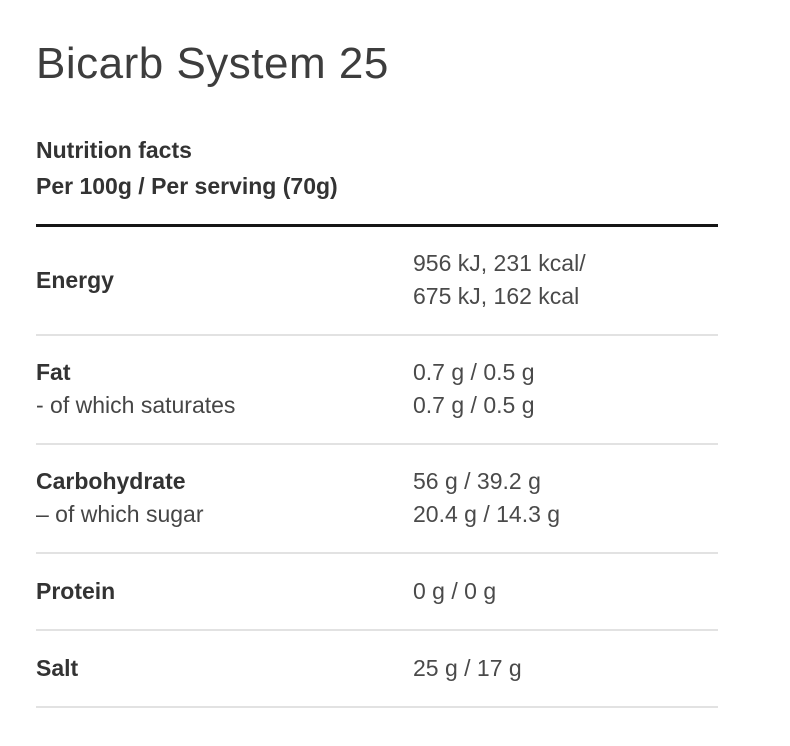 The height and width of the screenshot is (746, 790). Describe the element at coordinates (224, 389) in the screenshot. I see `row-label-fat: Fat - of which saturates` at that location.